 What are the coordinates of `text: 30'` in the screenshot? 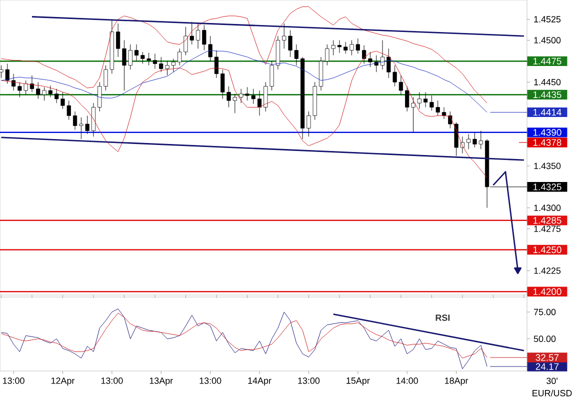 It's located at (552, 381).